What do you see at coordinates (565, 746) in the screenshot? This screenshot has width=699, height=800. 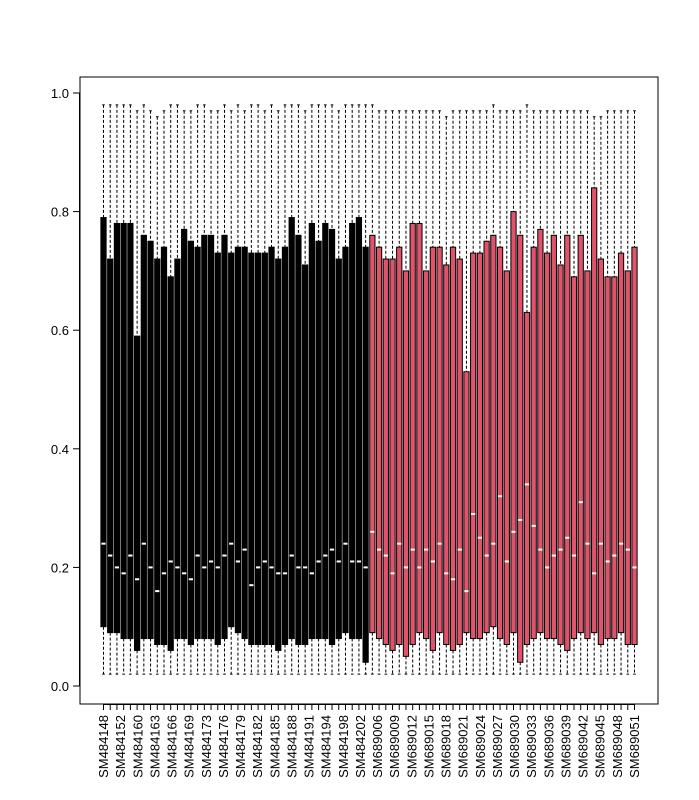 I see `x-tick-label: SM689039` at bounding box center [565, 746].